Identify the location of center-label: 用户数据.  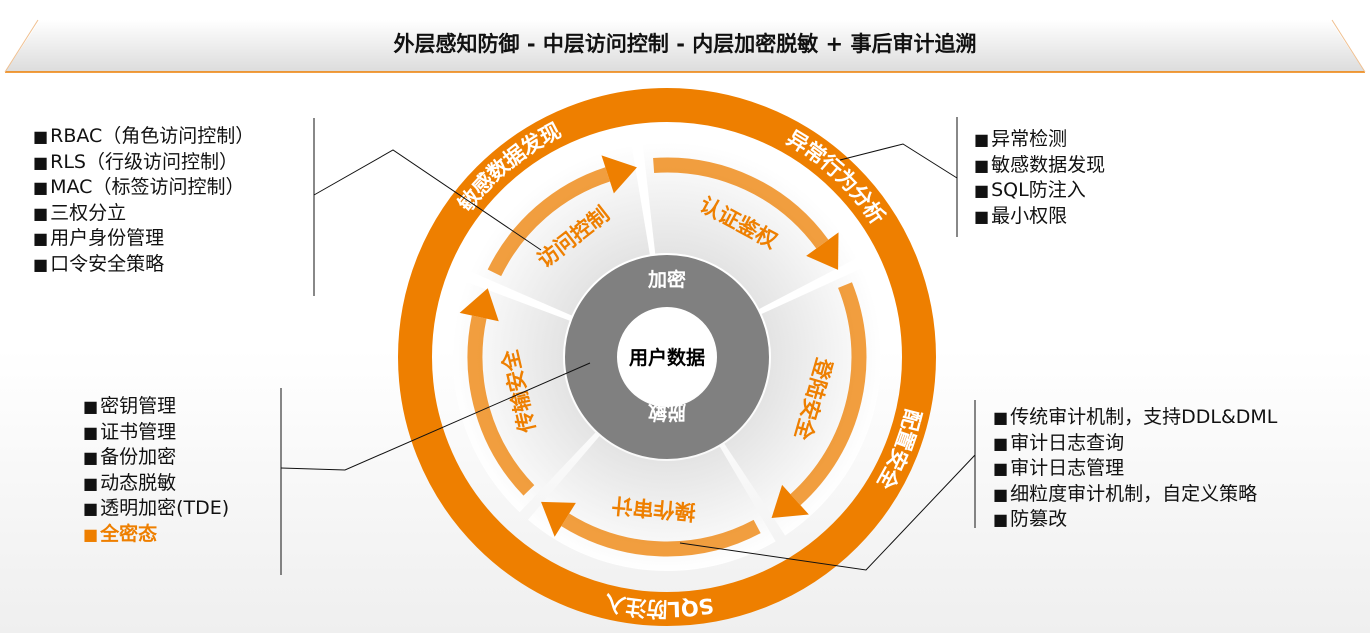
(667, 357).